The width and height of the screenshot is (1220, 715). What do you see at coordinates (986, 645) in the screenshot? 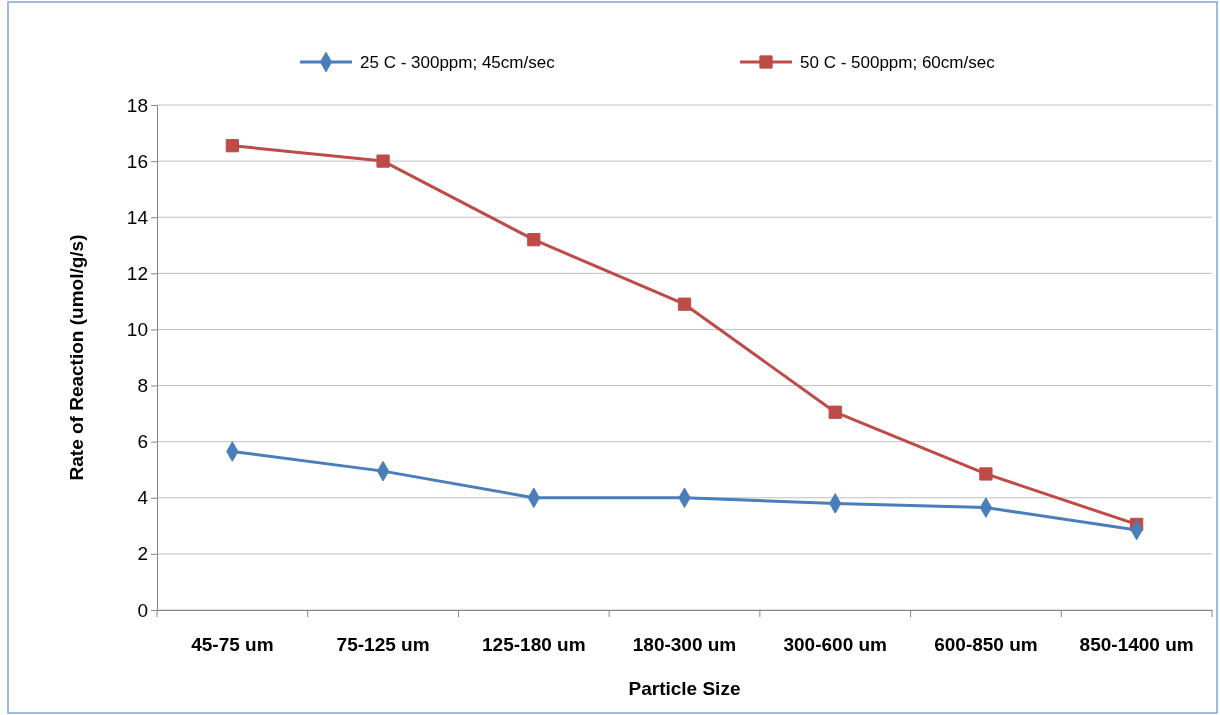
I see `x-tick-label: 600-850 um` at bounding box center [986, 645].